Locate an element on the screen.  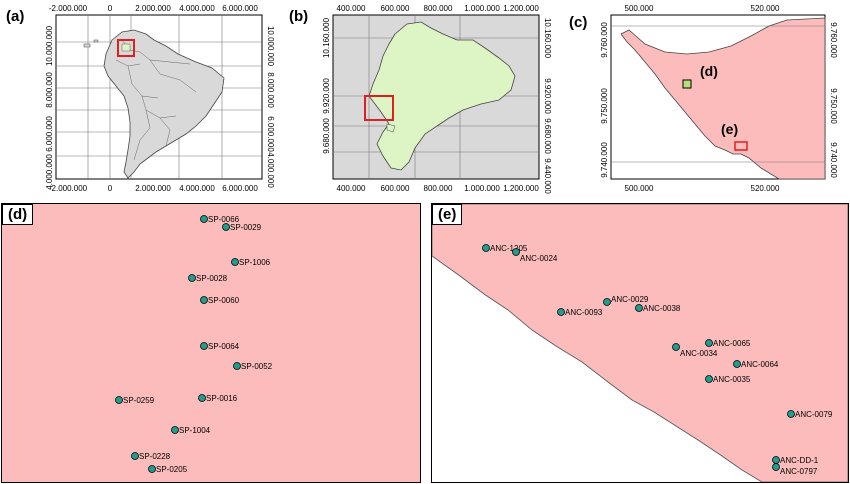
svg-text: ANC-0064 is located at coordinates (760, 364).